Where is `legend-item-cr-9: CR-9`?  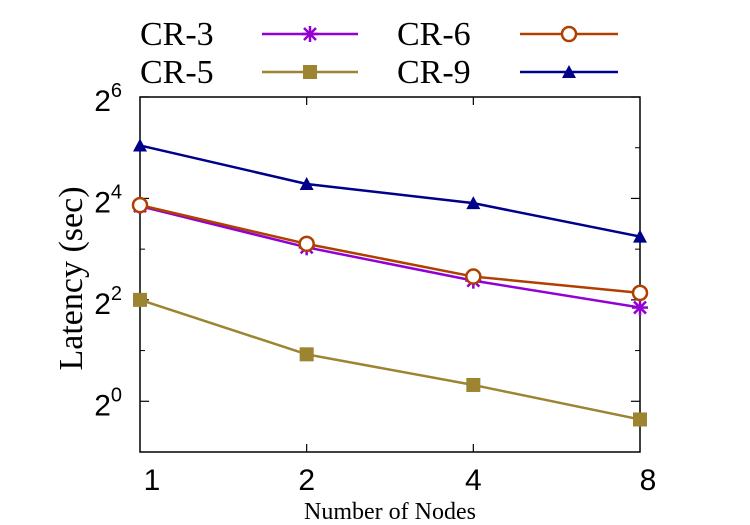
legend-item-cr-9: CR-9 is located at coordinates (507, 72).